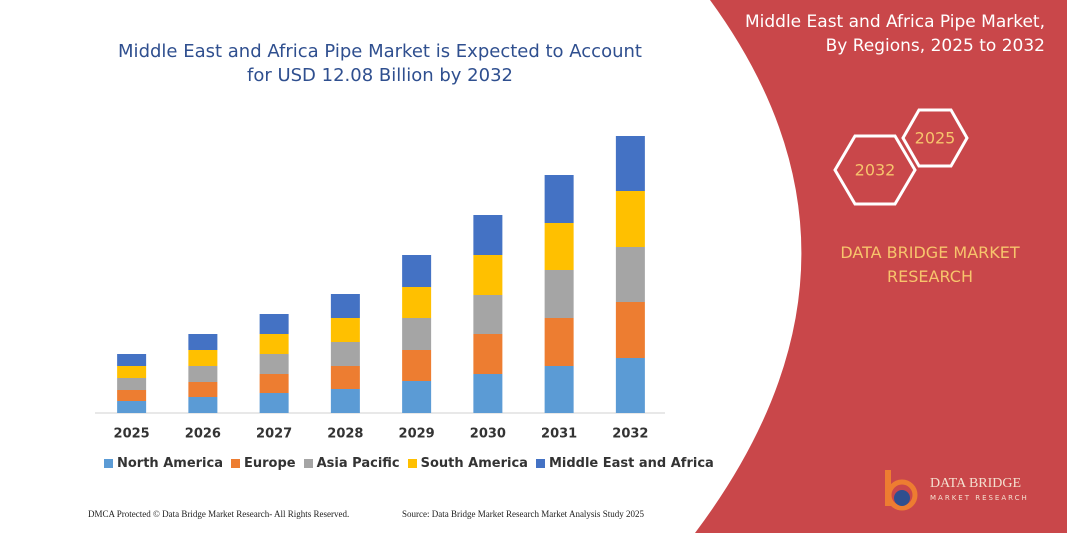 The height and width of the screenshot is (533, 1067). Describe the element at coordinates (631, 463) in the screenshot. I see `legend-label: Middle East and Africa` at that location.